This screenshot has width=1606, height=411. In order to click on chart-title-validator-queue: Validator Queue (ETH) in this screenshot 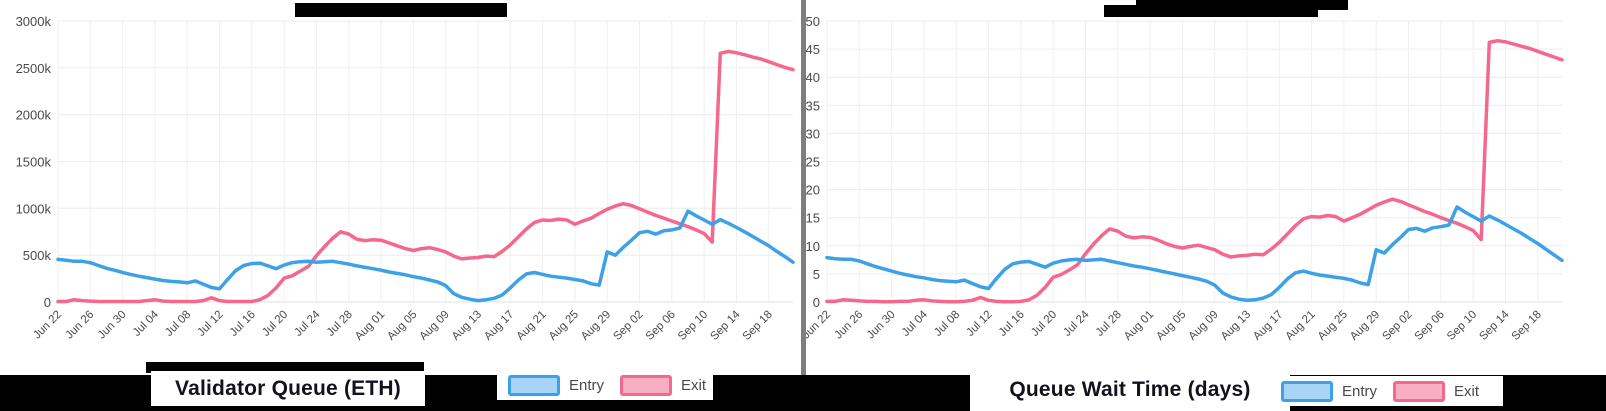, I will do `click(288, 388)`.